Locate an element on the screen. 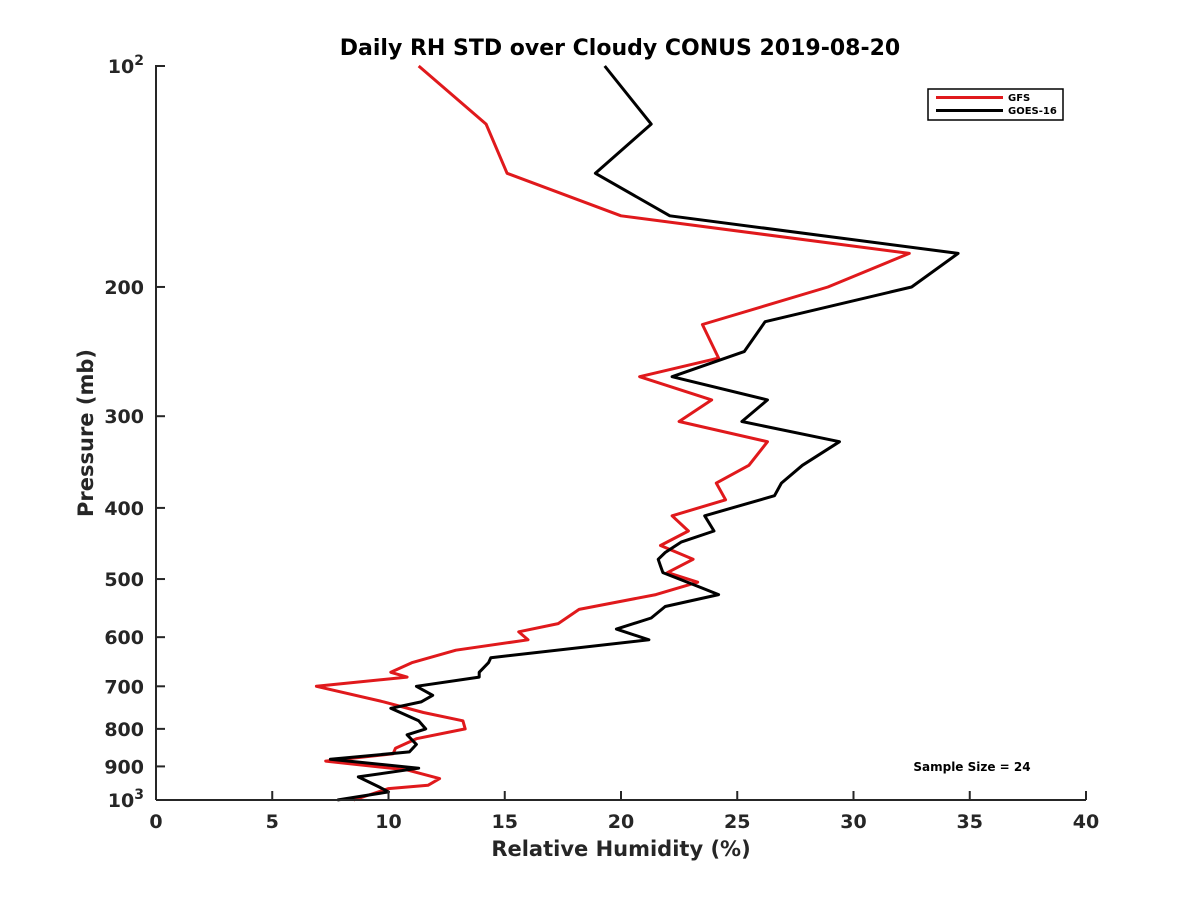 The width and height of the screenshot is (1200, 900). legend-box is located at coordinates (995, 104).